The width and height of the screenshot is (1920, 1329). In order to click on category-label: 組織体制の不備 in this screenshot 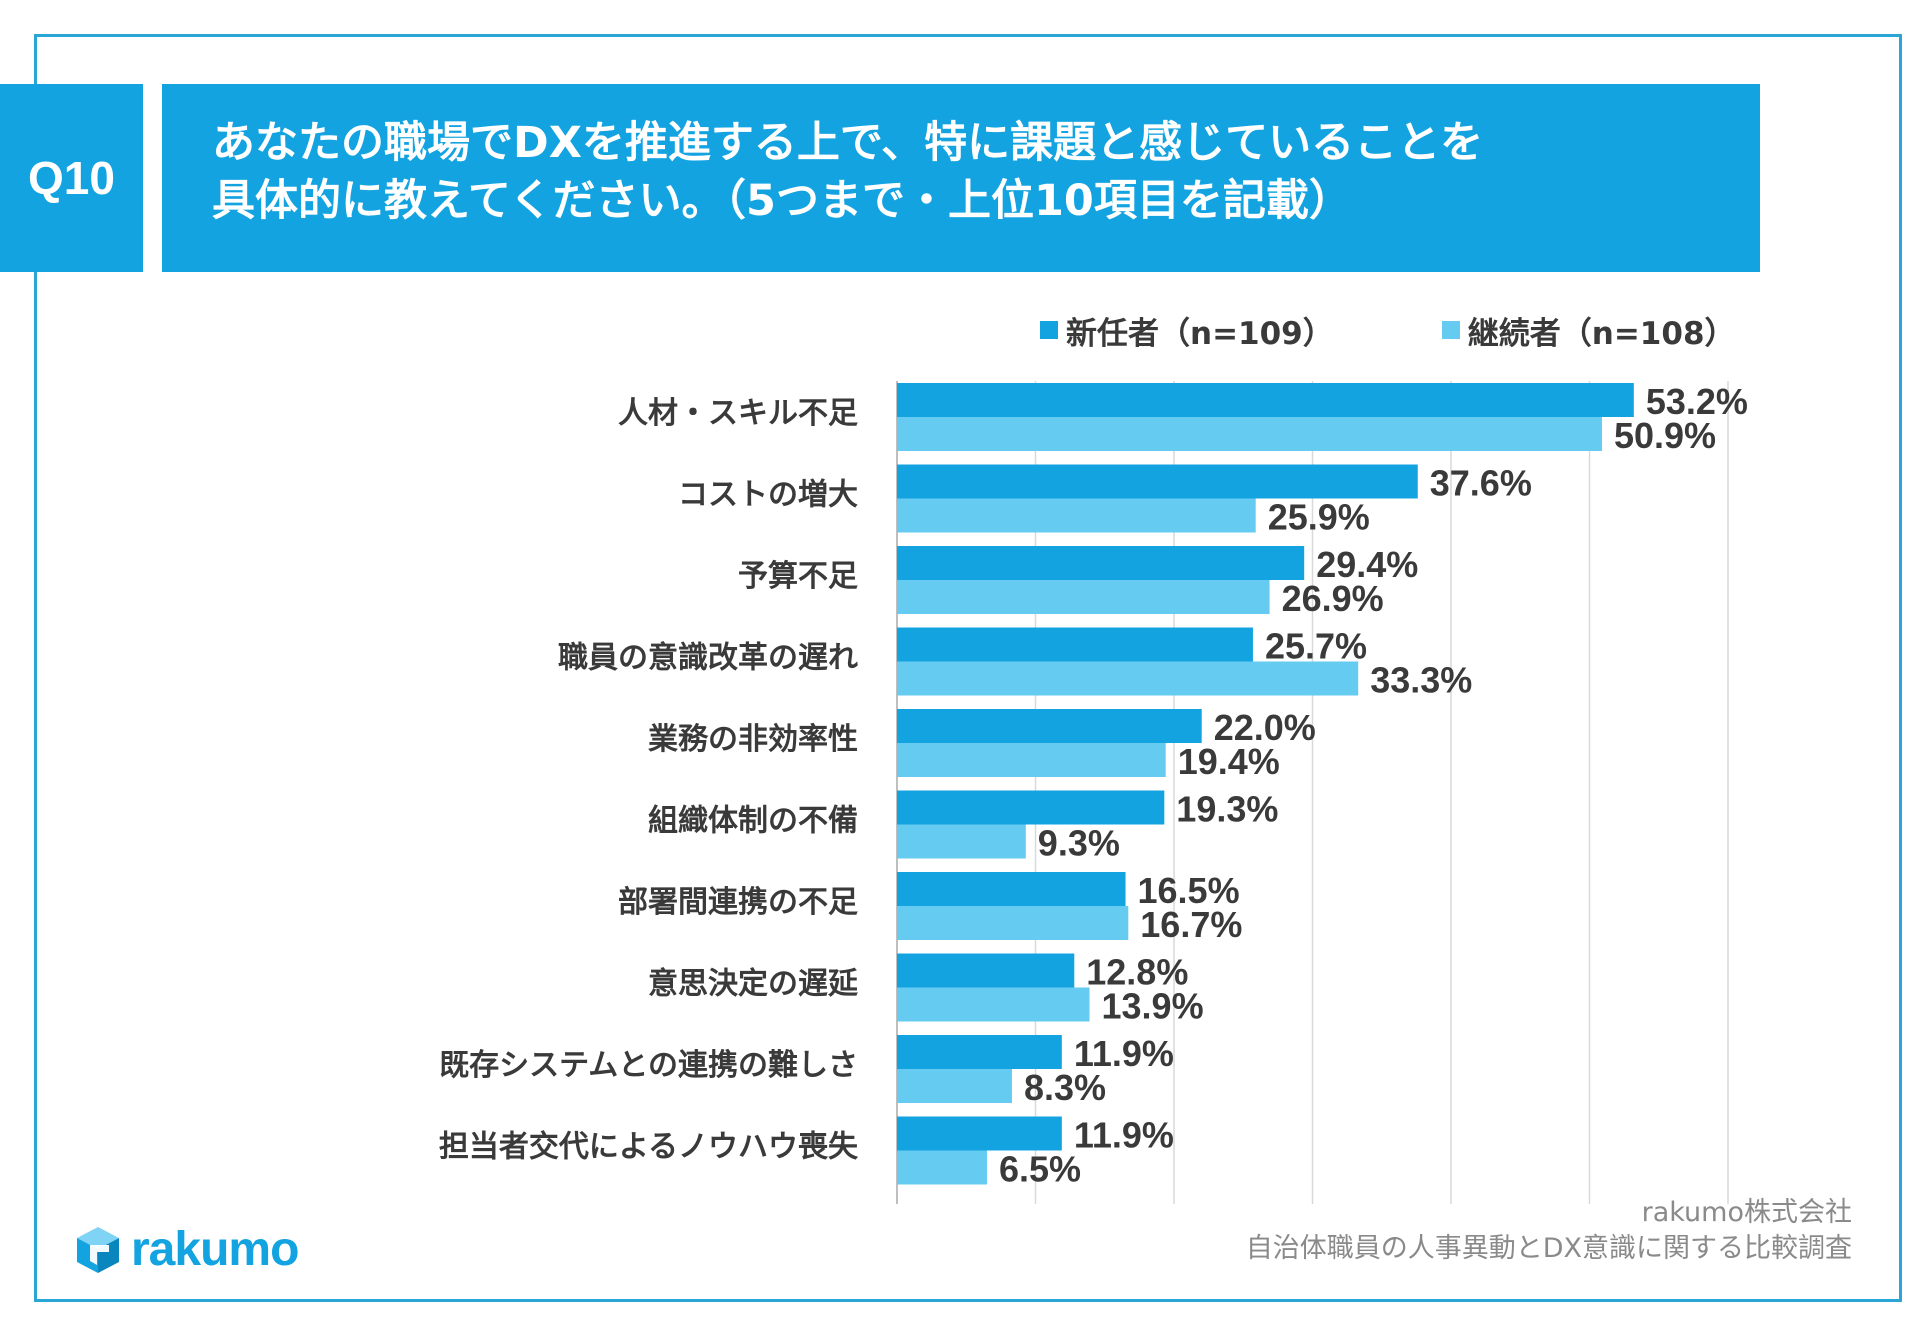, I will do `click(753, 821)`.